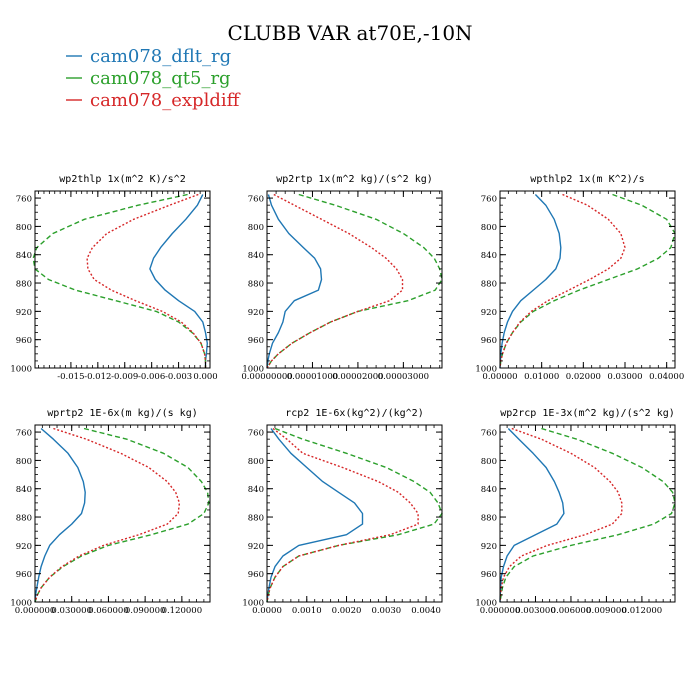 This screenshot has height=700, width=700. I want to click on panel-frame-wp2rtp, so click(354, 279).